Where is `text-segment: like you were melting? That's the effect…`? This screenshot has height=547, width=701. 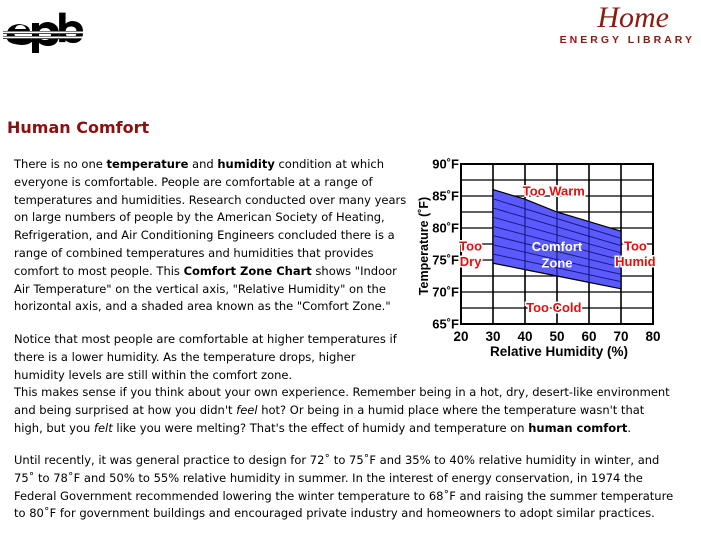 text-segment: like you were melting? That's the effect… is located at coordinates (320, 427).